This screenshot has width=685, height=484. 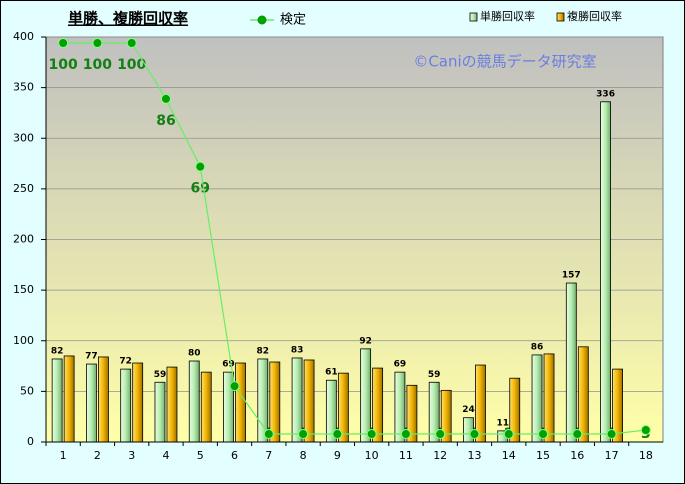 I want to click on bar-label: 86, so click(x=537, y=347).